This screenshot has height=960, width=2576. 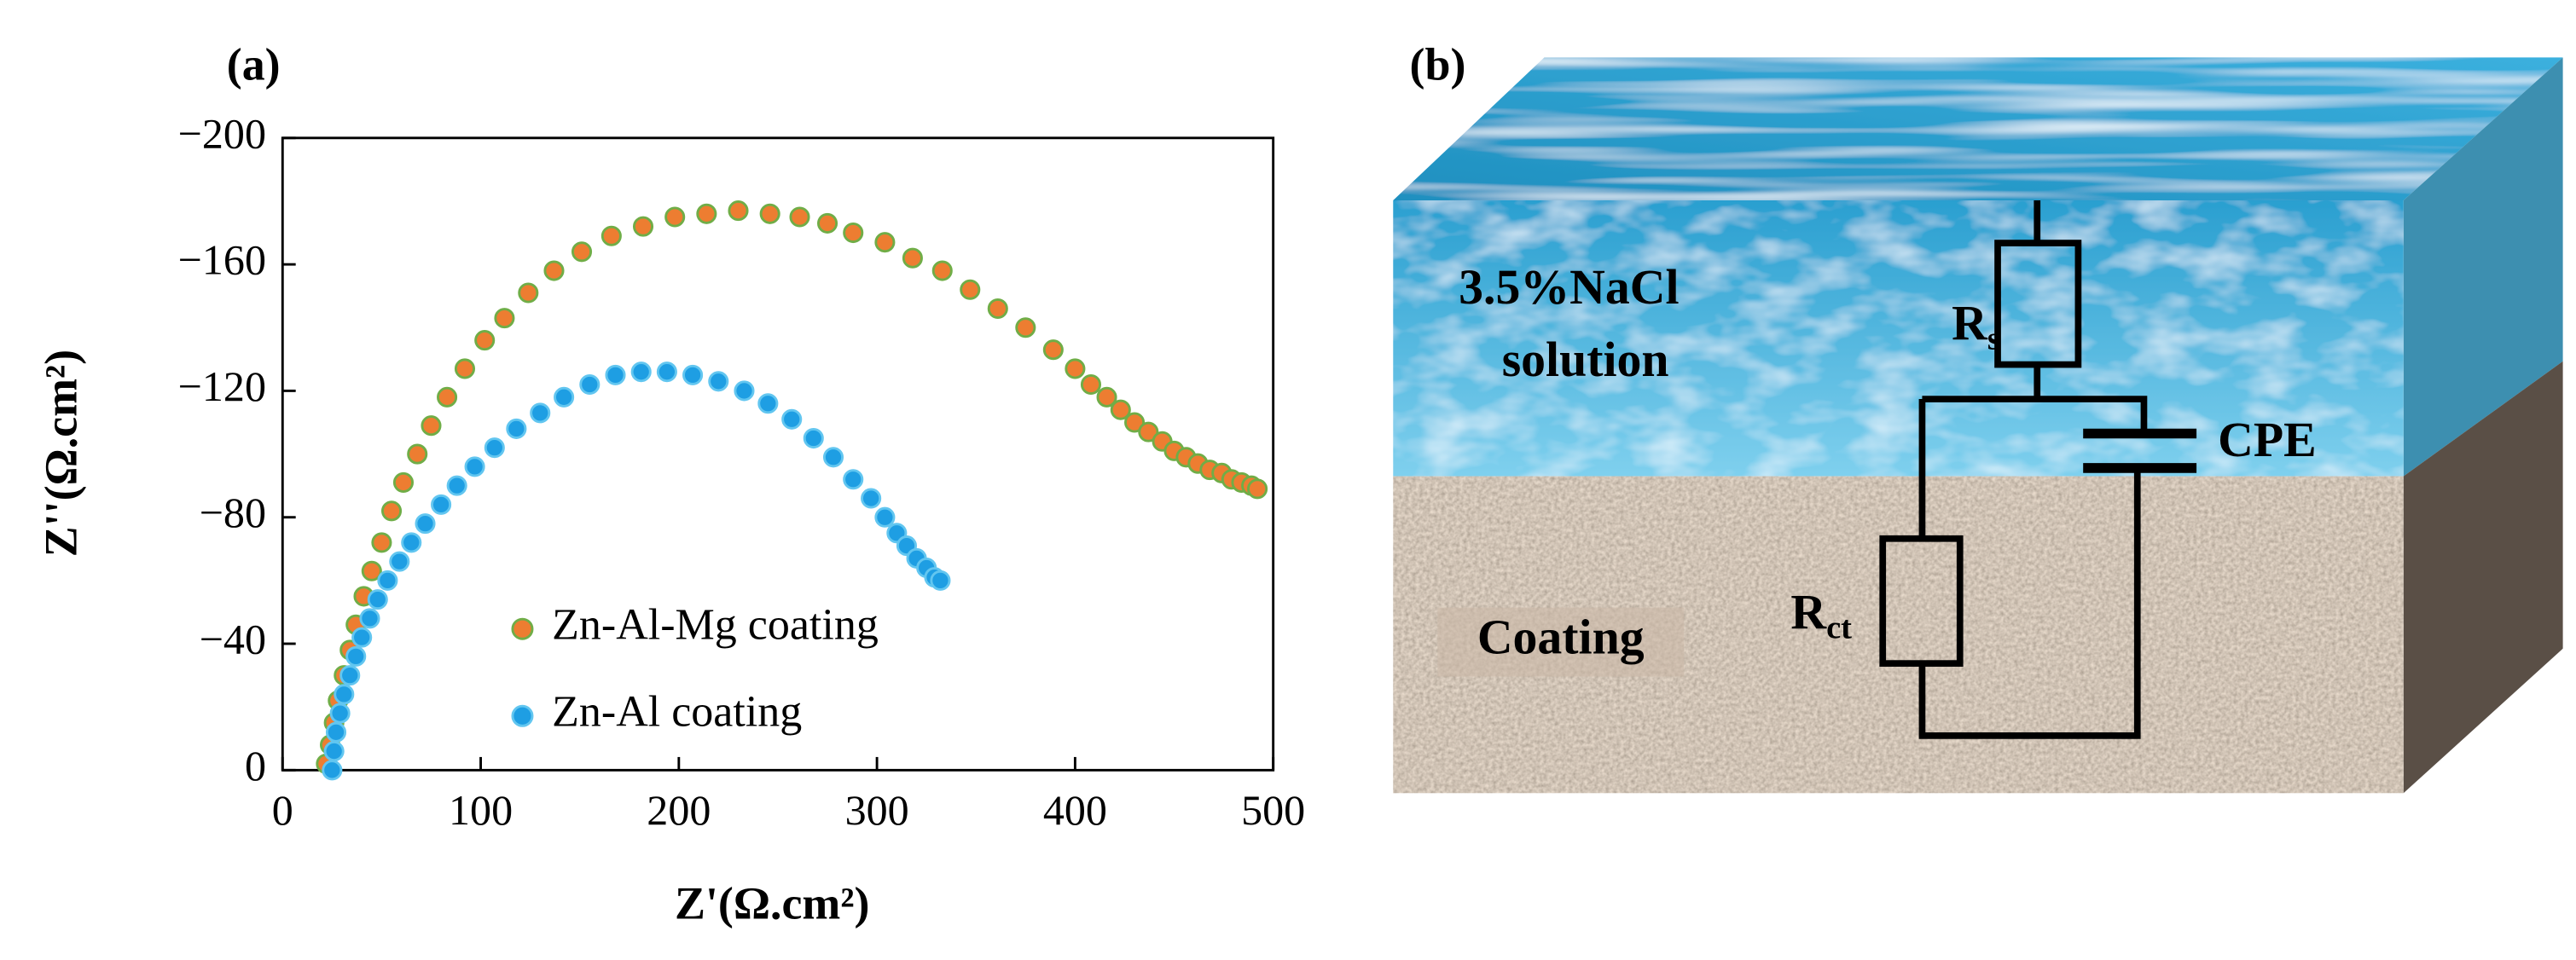 What do you see at coordinates (233, 639) in the screenshot?
I see `y-tick-label: −40` at bounding box center [233, 639].